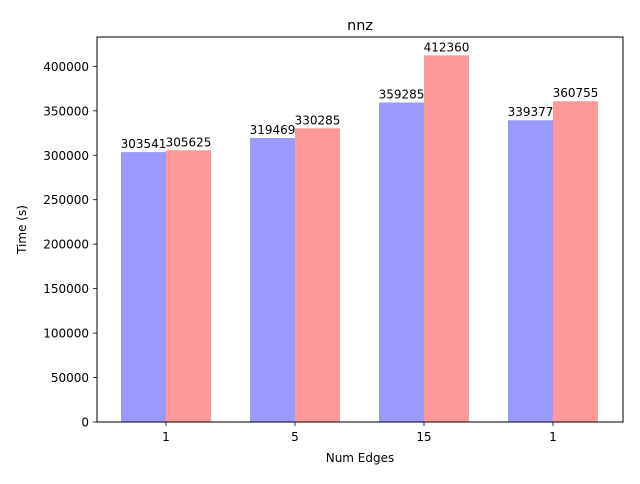  What do you see at coordinates (401, 262) in the screenshot?
I see `bar-series1-cat3` at bounding box center [401, 262].